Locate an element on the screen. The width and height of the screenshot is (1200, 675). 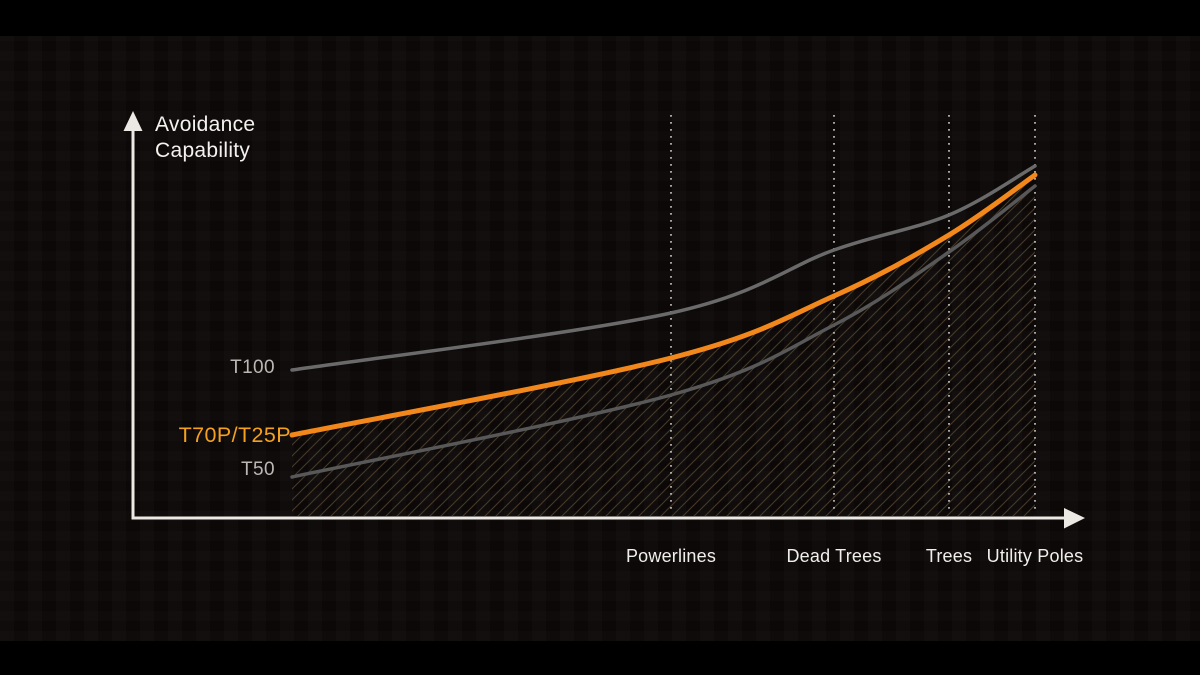
x-axis-label-trees: Trees is located at coordinates (949, 556).